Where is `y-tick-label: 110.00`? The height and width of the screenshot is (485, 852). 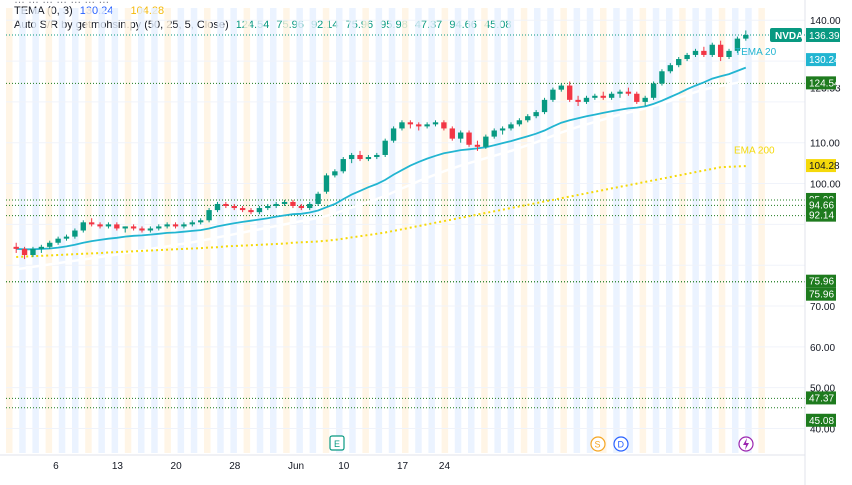
y-tick-label: 110.00 is located at coordinates (825, 144).